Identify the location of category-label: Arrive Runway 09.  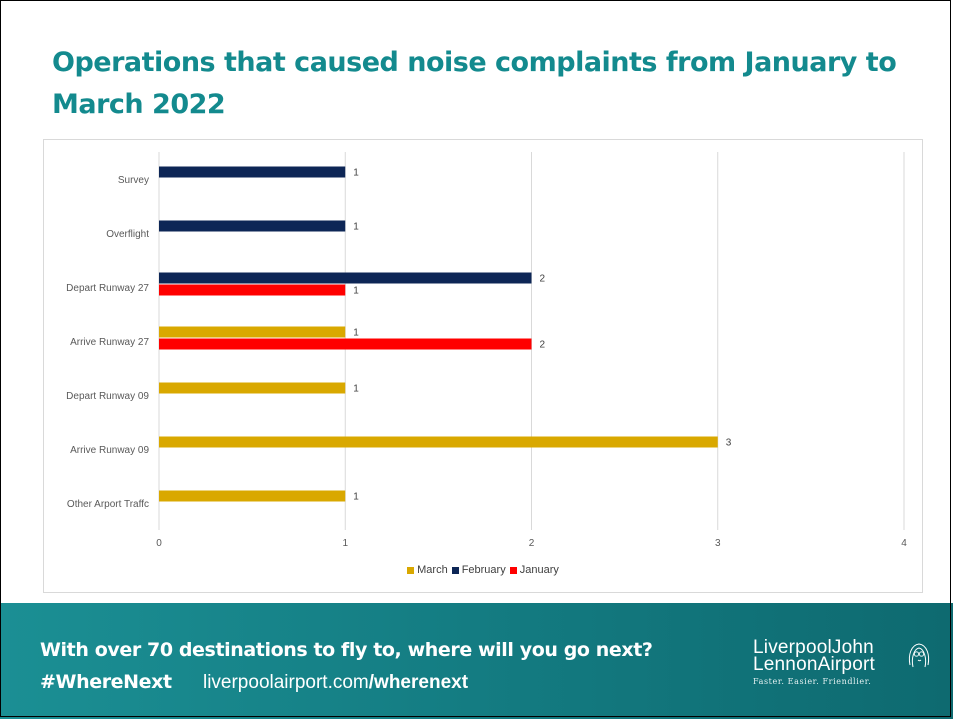
(109, 450).